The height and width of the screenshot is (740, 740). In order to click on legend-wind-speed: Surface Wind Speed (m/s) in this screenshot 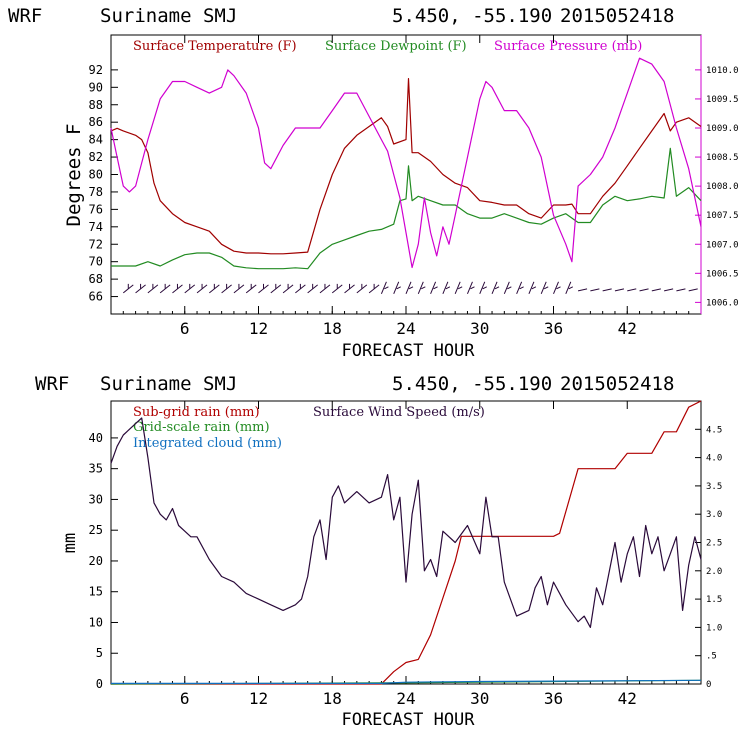, I will do `click(399, 412)`.